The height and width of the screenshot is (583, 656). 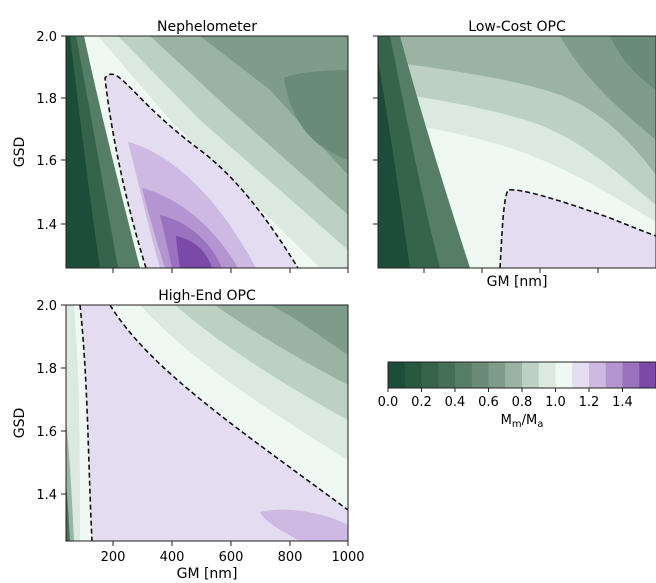 What do you see at coordinates (622, 402) in the screenshot?
I see `colorbar-tick-label: 1.4` at bounding box center [622, 402].